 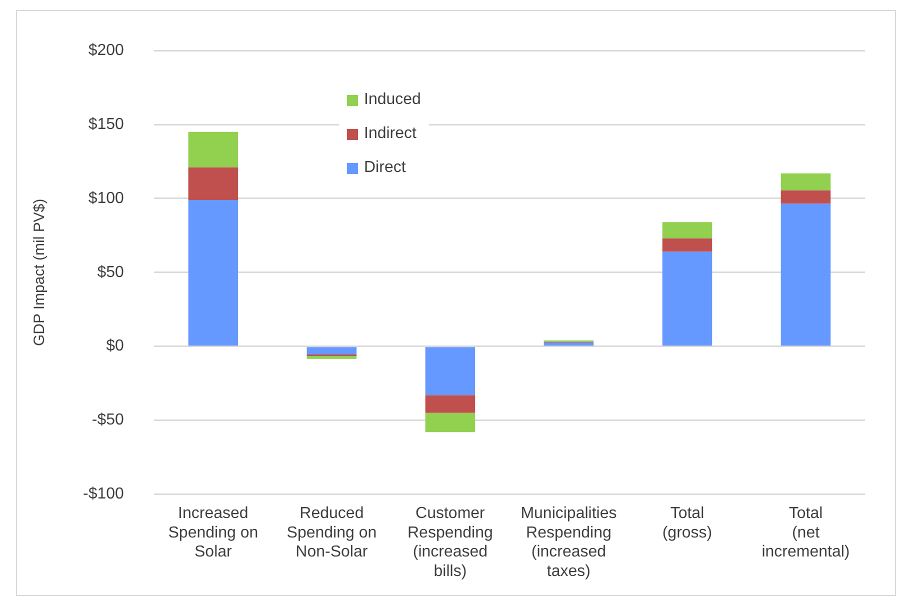 I want to click on y-tick-label: $150, so click(x=106, y=124).